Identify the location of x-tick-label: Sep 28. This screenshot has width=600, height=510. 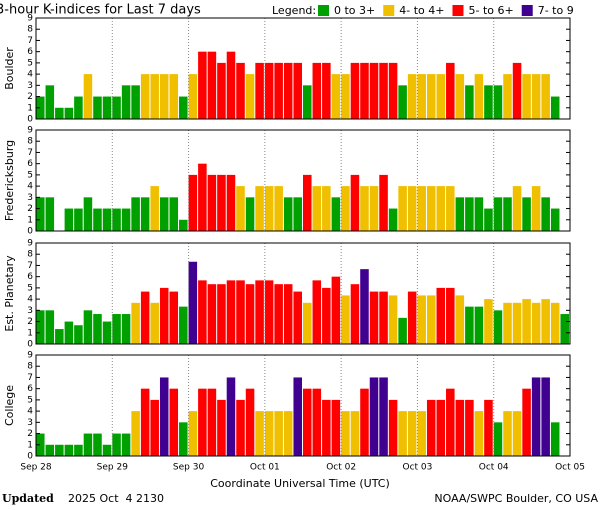
(36, 468).